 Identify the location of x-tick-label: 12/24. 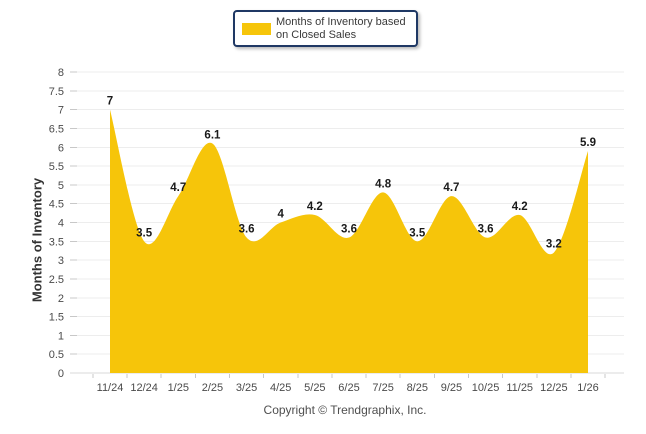
(144, 388).